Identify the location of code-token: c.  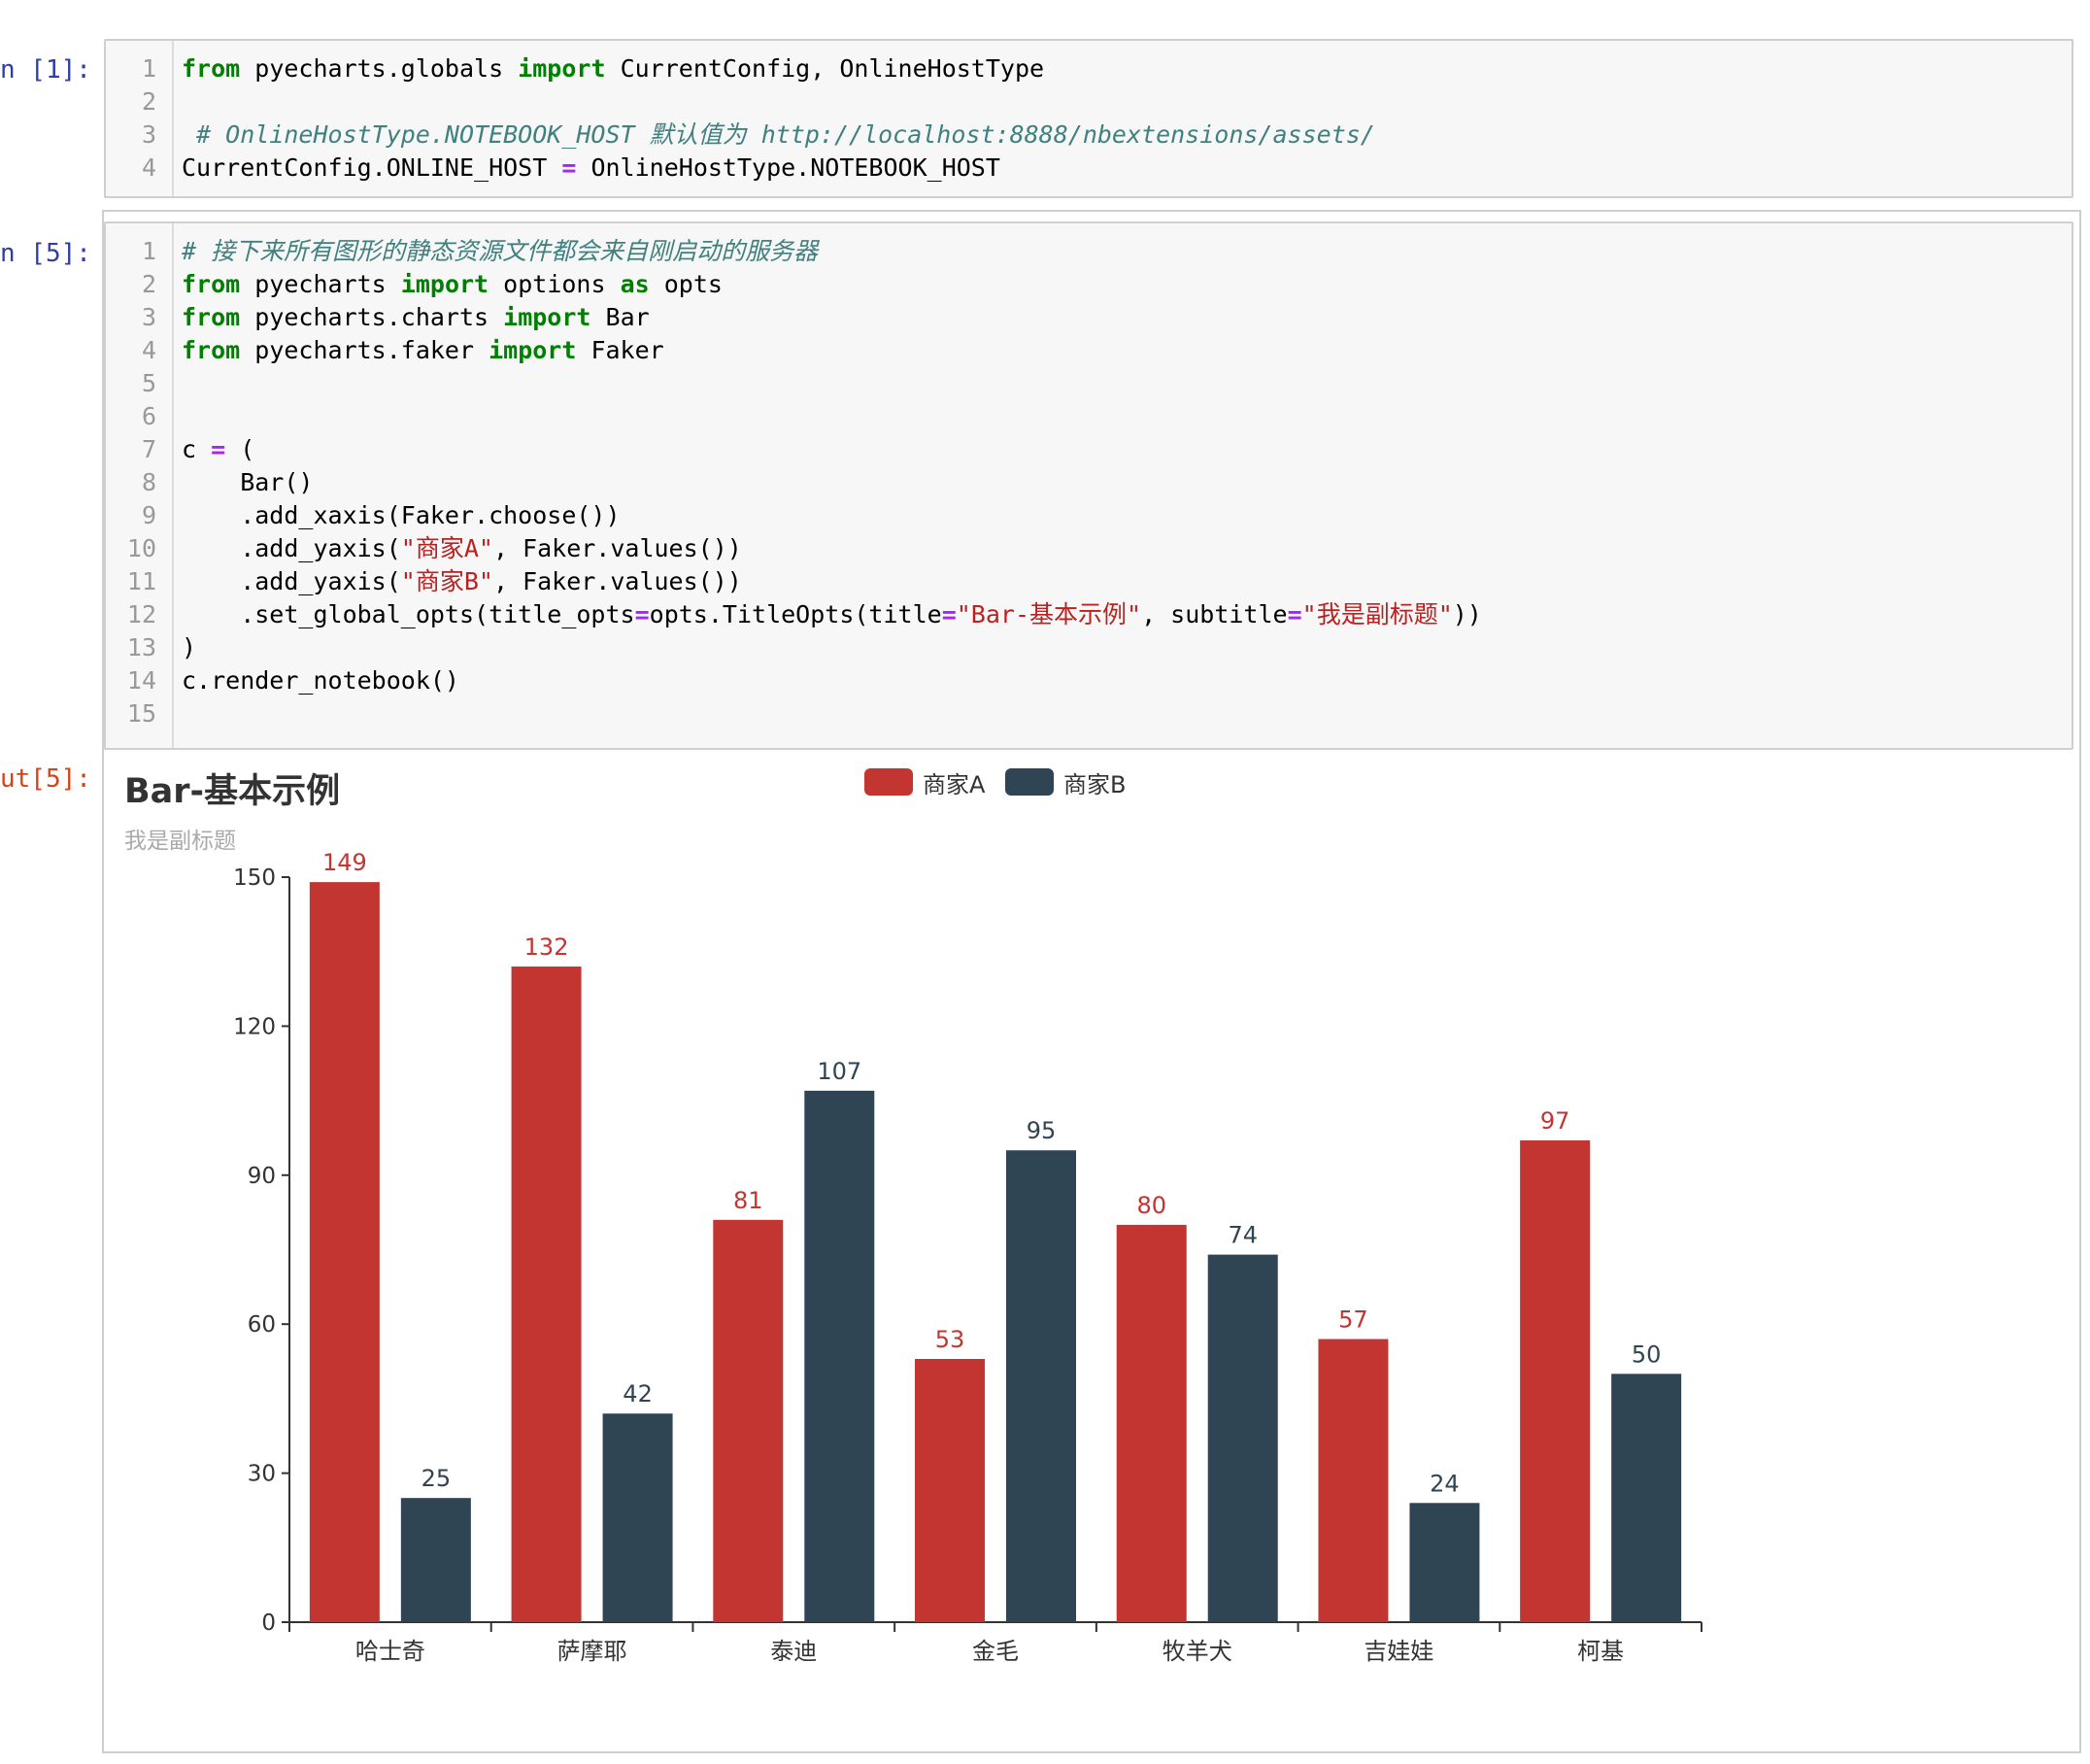
(197, 449).